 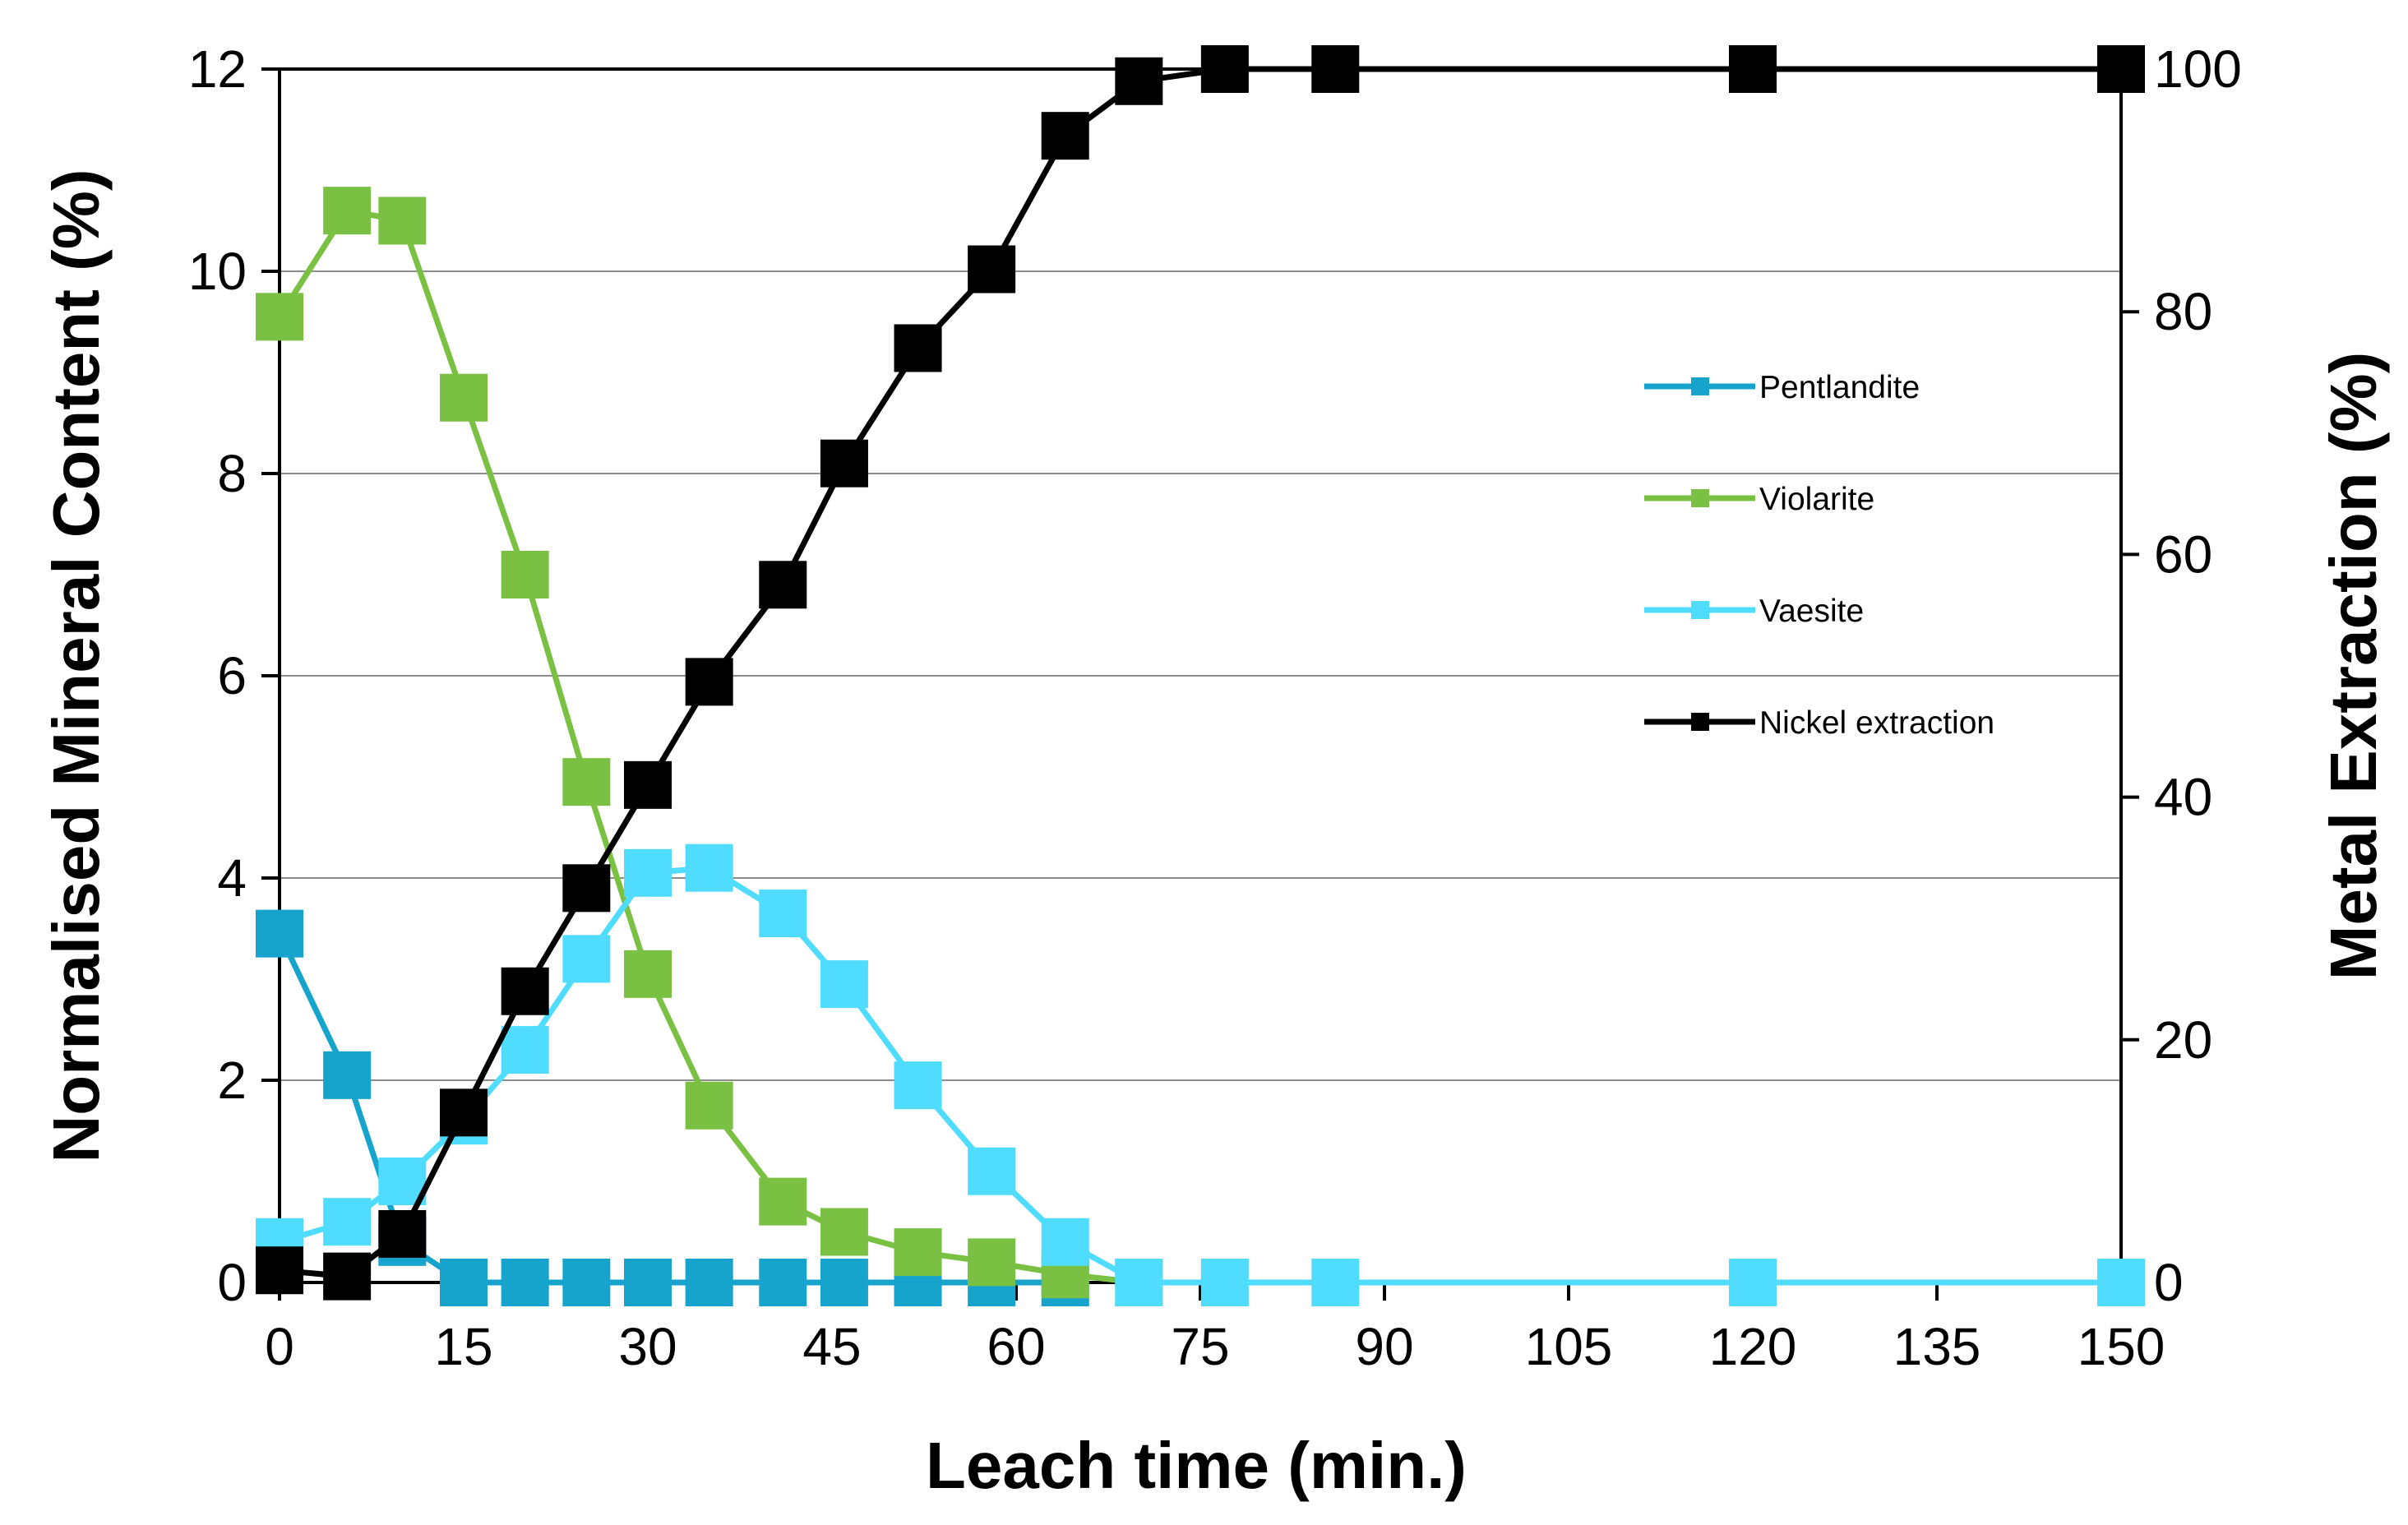 What do you see at coordinates (1196, 1465) in the screenshot?
I see `x-axis-title: Leach time (min.)` at bounding box center [1196, 1465].